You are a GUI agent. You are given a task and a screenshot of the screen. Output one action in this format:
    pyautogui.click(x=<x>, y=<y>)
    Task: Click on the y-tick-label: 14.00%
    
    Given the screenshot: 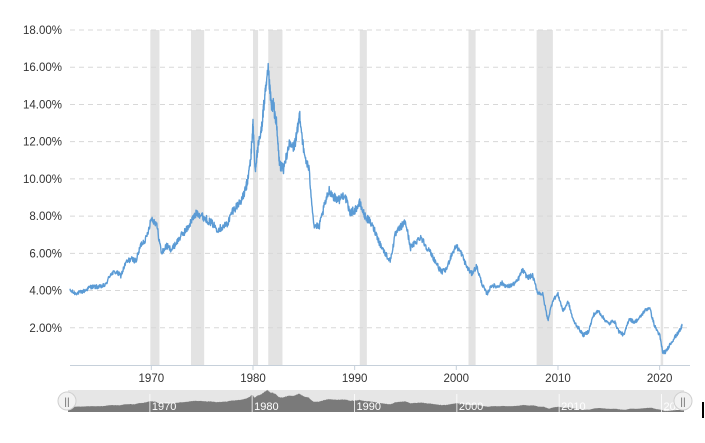 What is the action you would take?
    pyautogui.click(x=42, y=105)
    